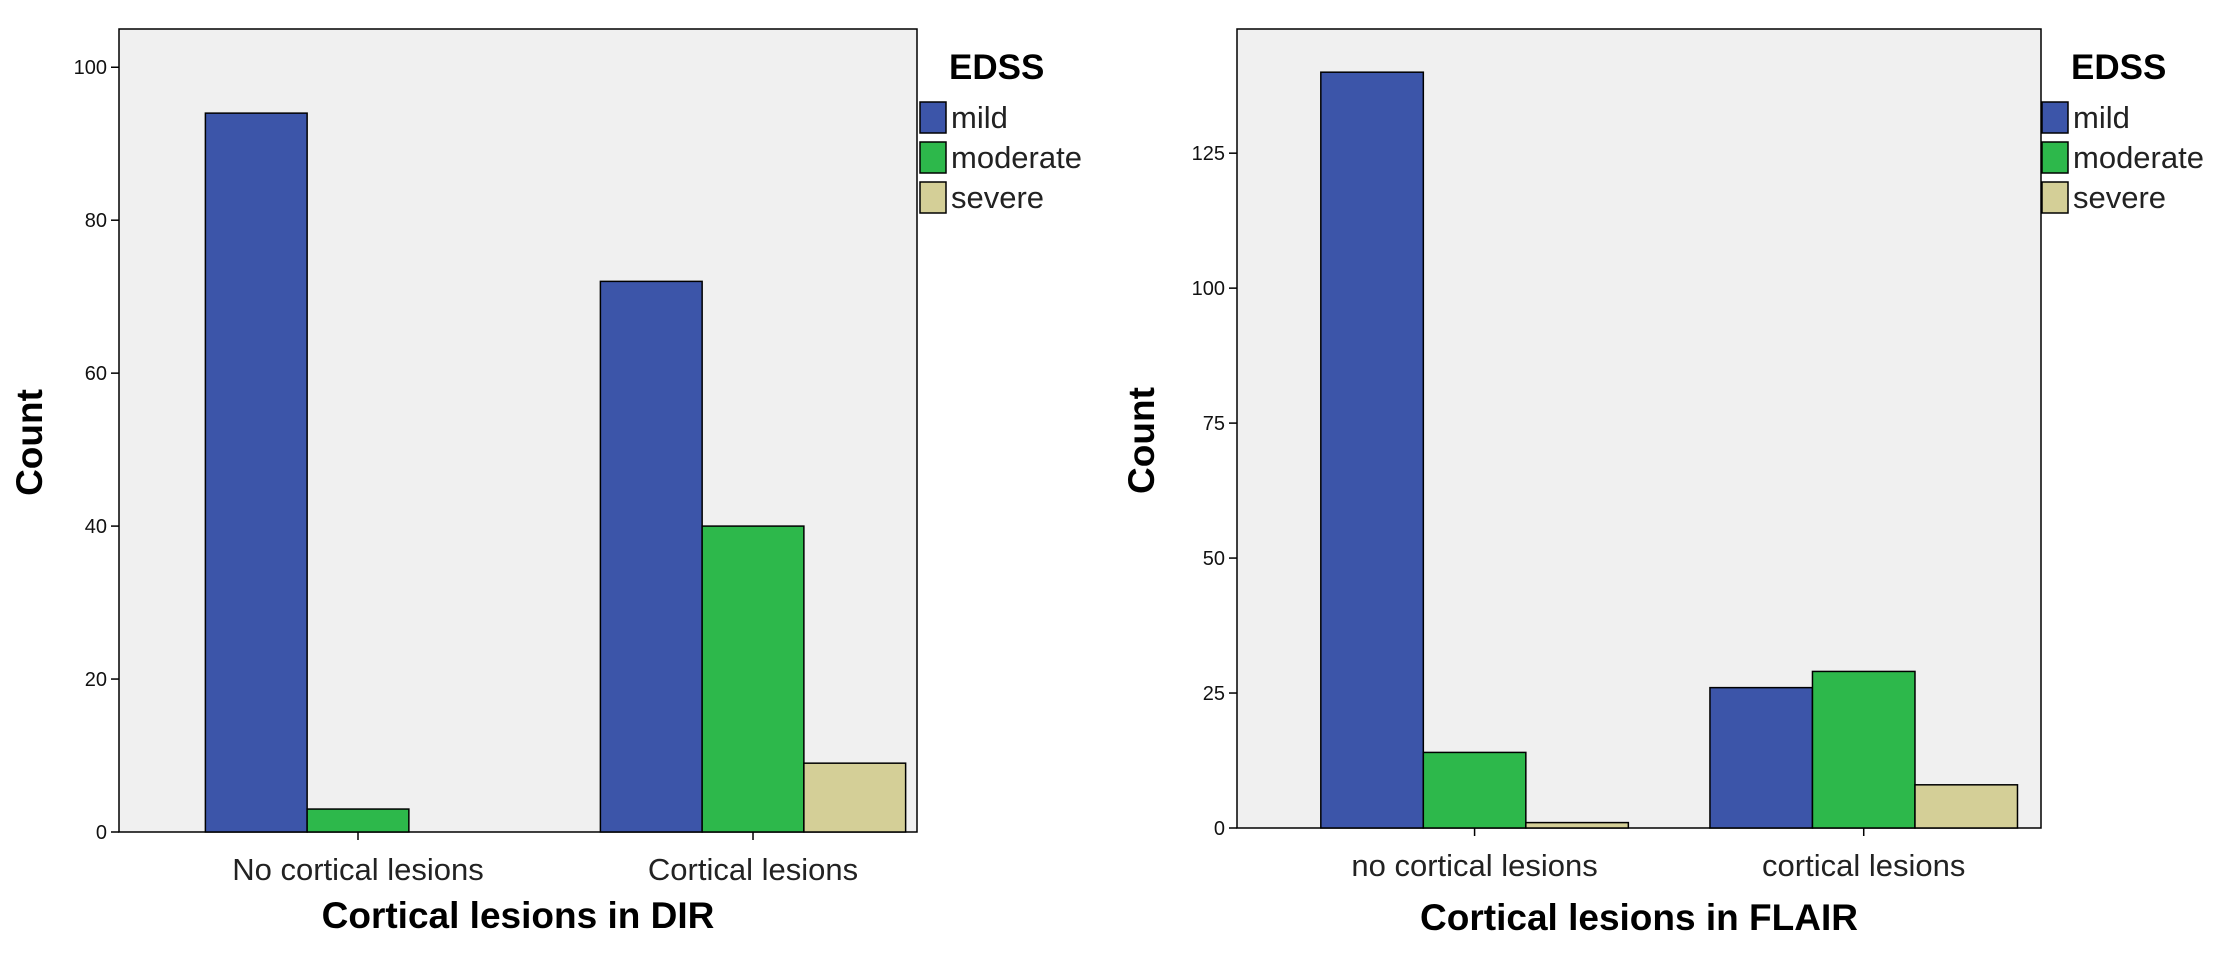  What do you see at coordinates (1639, 917) in the screenshot?
I see `x-axis-title: Cortical lesions in FLAIR` at bounding box center [1639, 917].